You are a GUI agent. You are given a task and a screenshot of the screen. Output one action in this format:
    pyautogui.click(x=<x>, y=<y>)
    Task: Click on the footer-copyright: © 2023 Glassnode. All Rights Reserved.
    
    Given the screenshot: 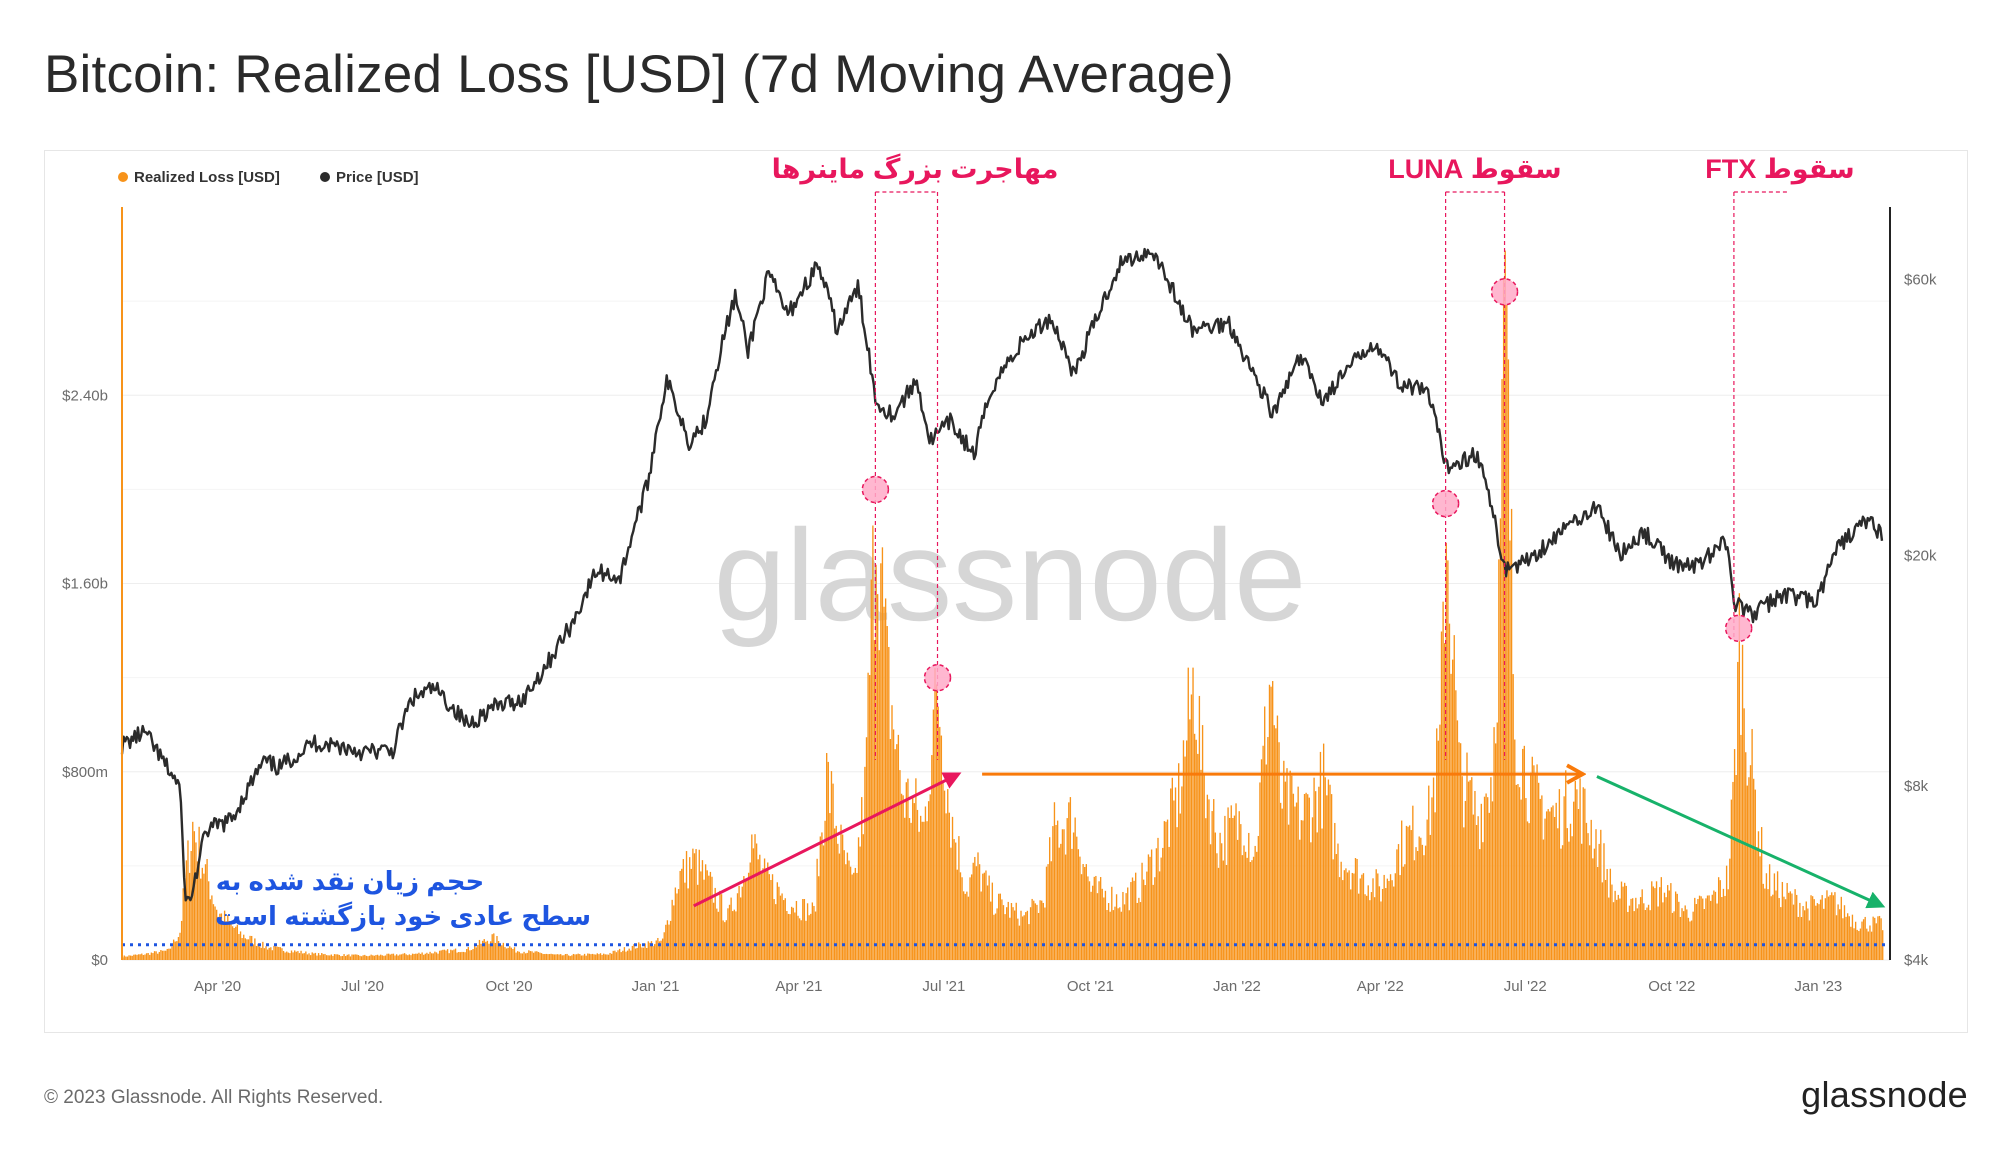 What is the action you would take?
    pyautogui.click(x=214, y=1097)
    